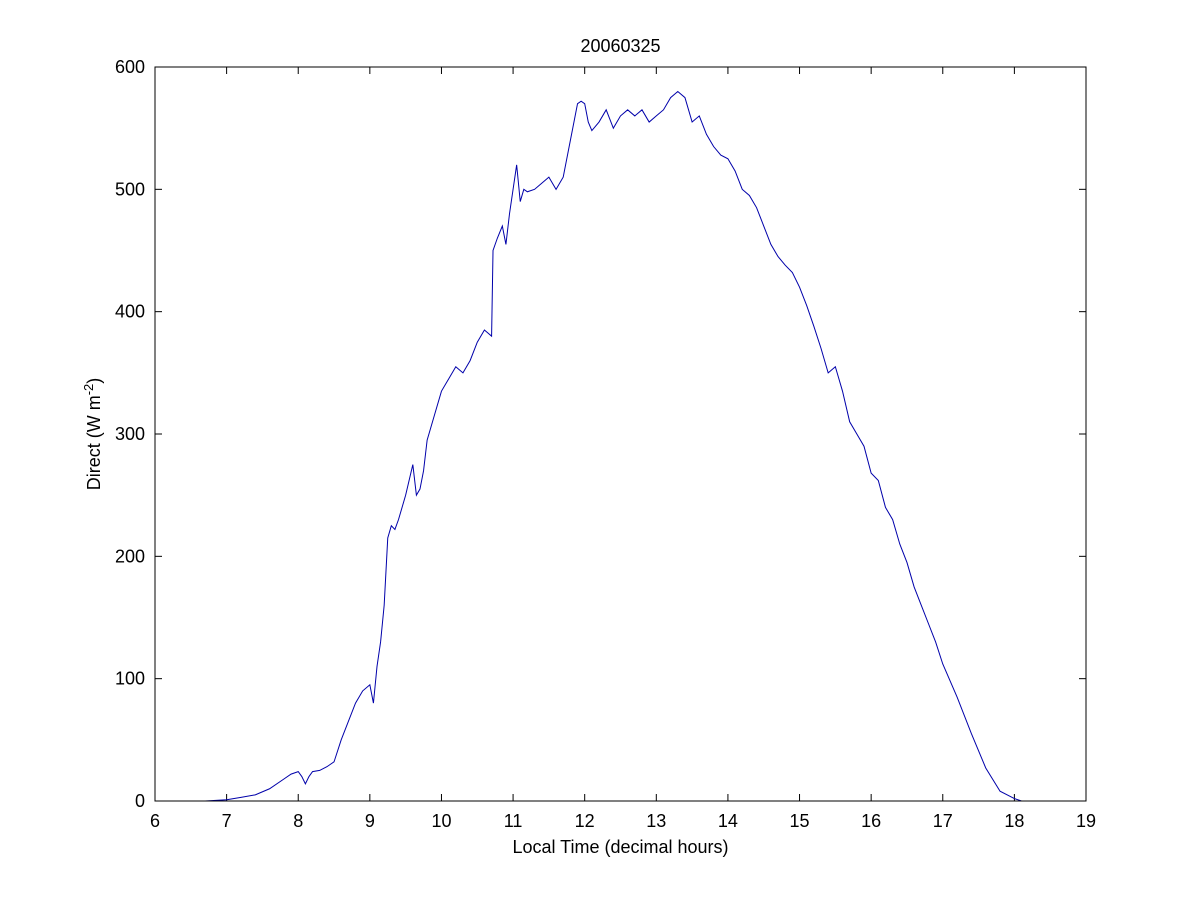 The image size is (1200, 900). What do you see at coordinates (620, 46) in the screenshot?
I see `chart-title: 20060325` at bounding box center [620, 46].